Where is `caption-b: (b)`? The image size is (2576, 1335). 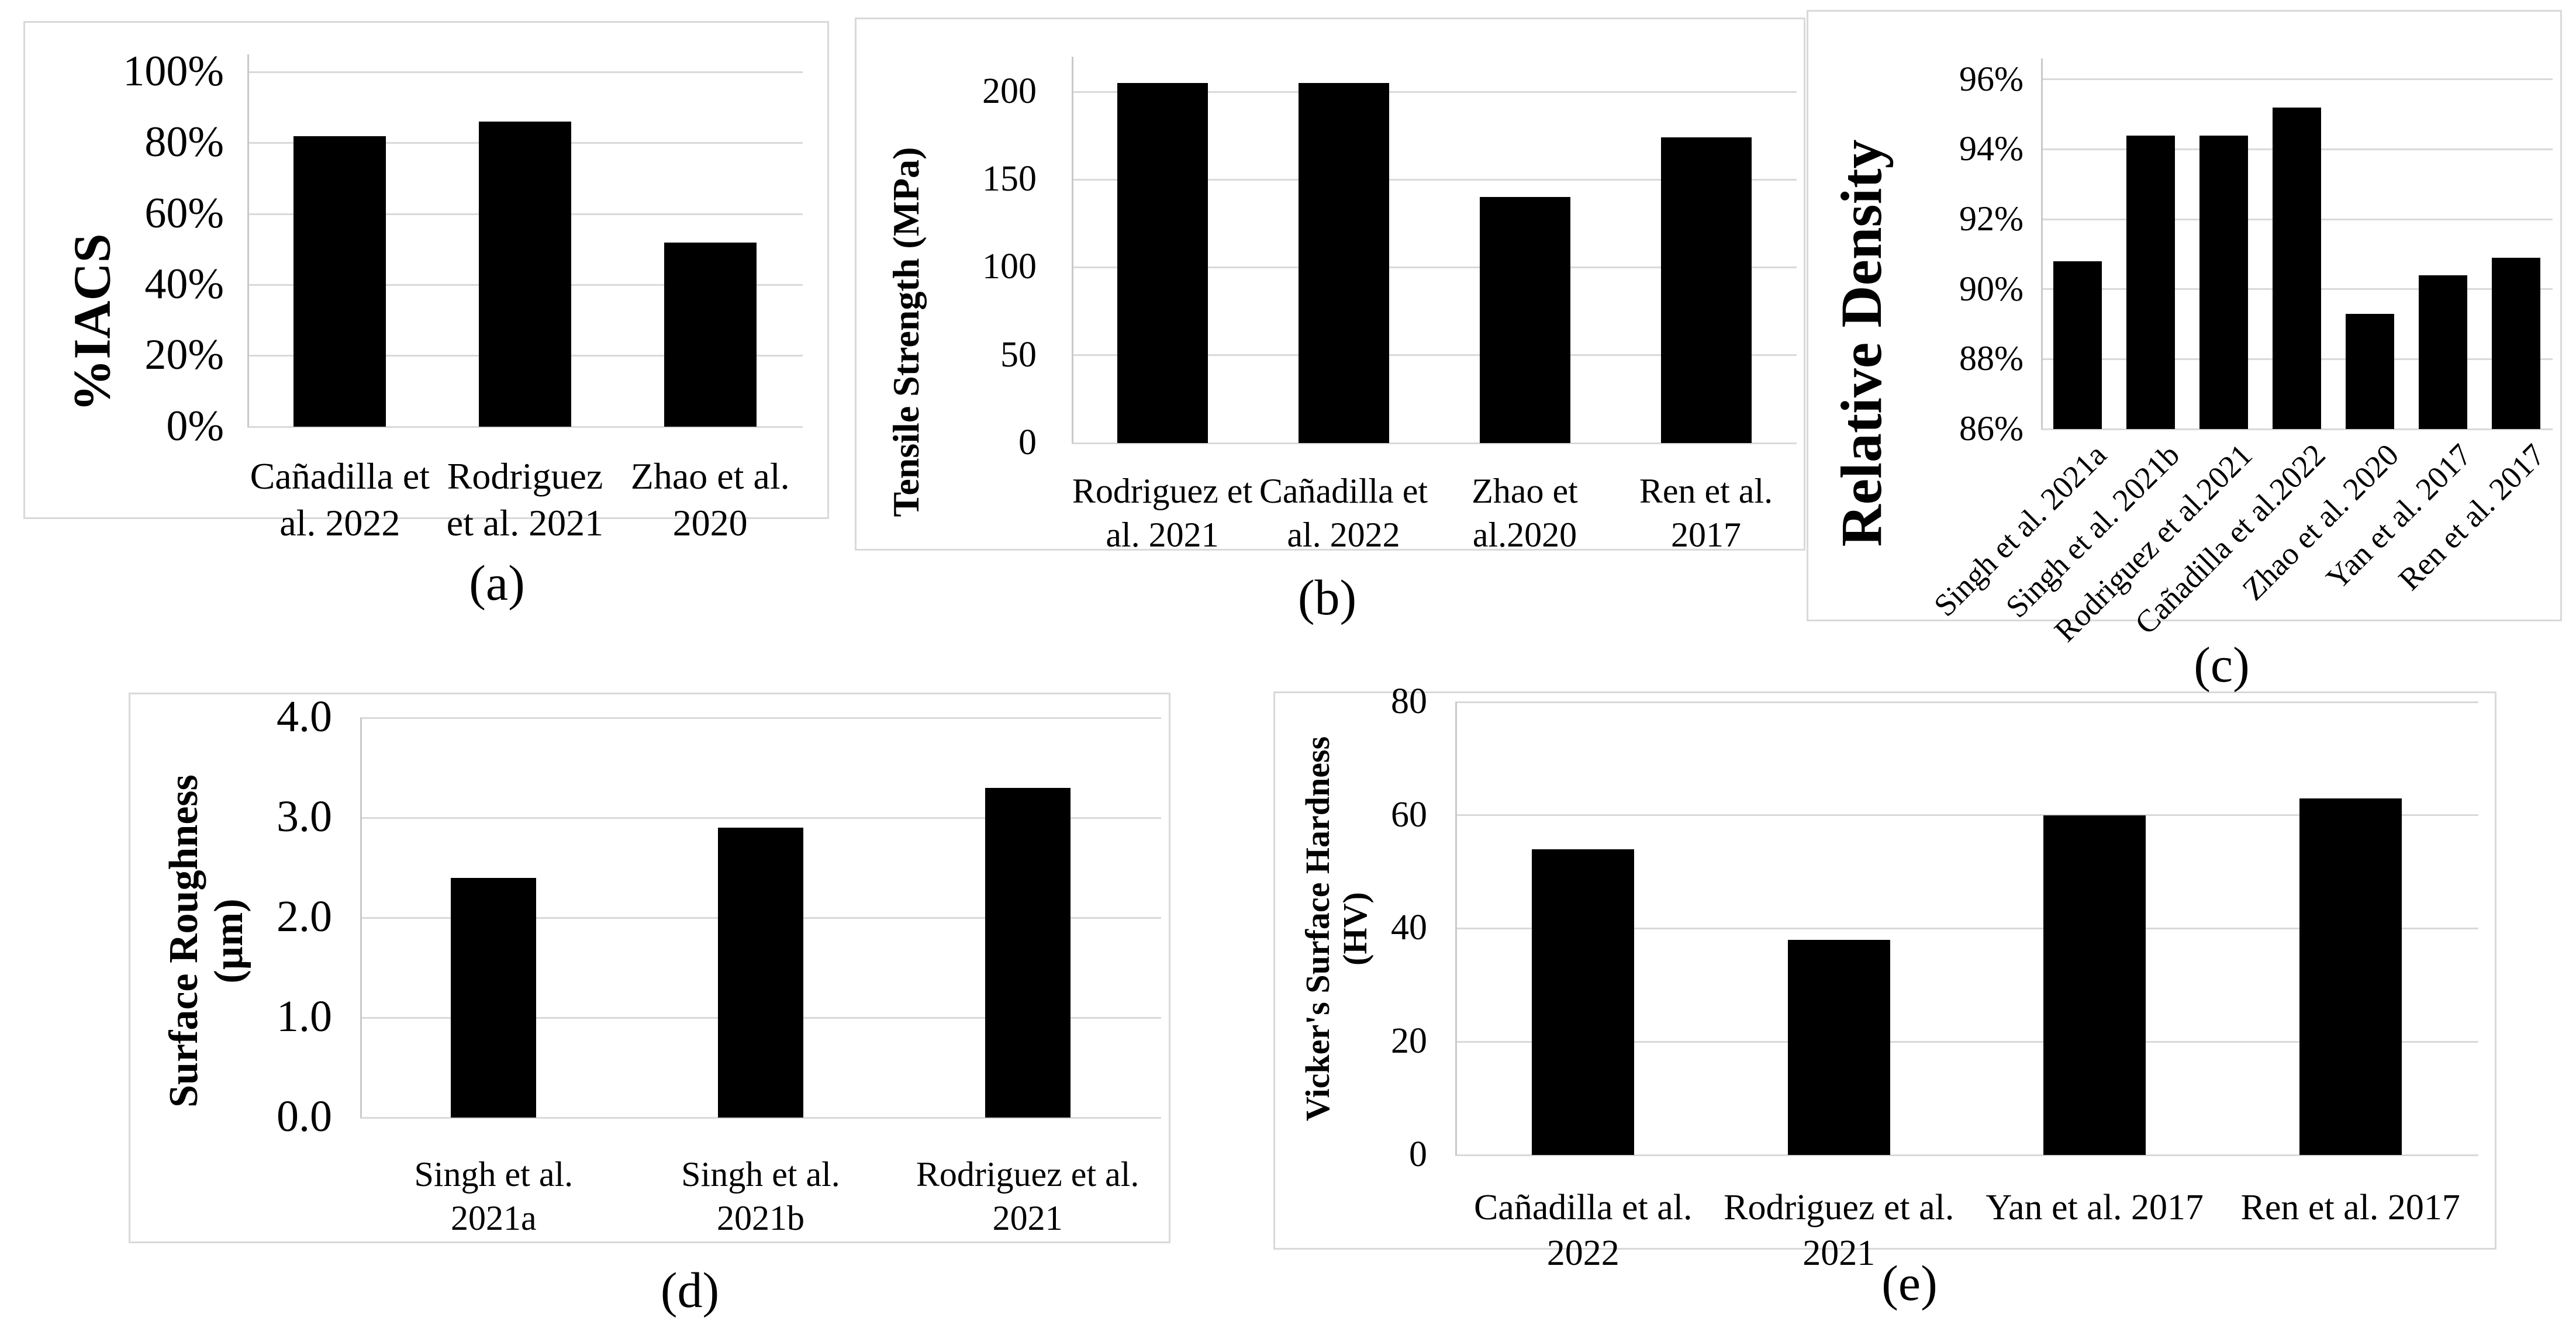
caption-b: (b) is located at coordinates (1327, 597).